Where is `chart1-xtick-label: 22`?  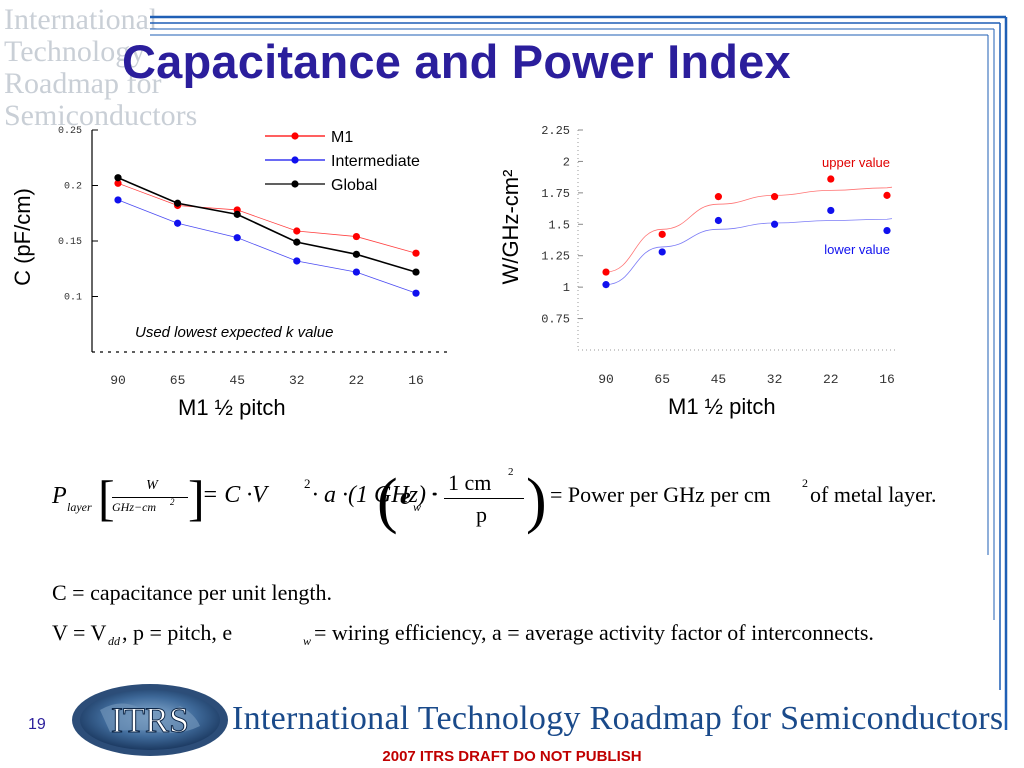
chart1-xtick-label: 22 is located at coordinates (357, 380).